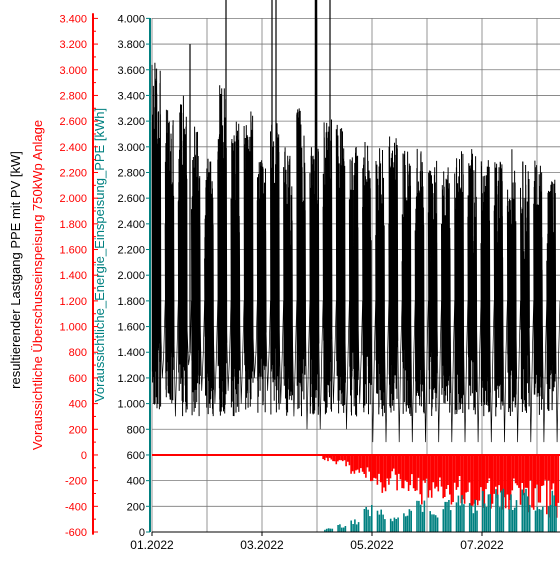 The width and height of the screenshot is (560, 565). I want to click on y-axis-teal-tick-label: 2.000, so click(131, 276).